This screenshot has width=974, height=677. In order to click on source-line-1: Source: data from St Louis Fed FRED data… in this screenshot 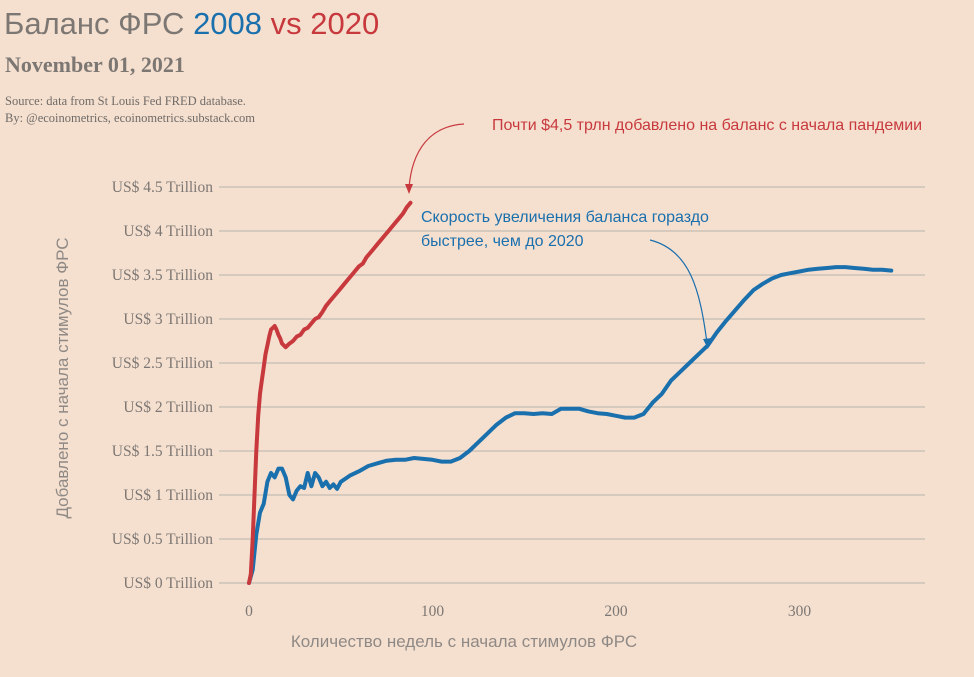, I will do `click(125, 101)`.